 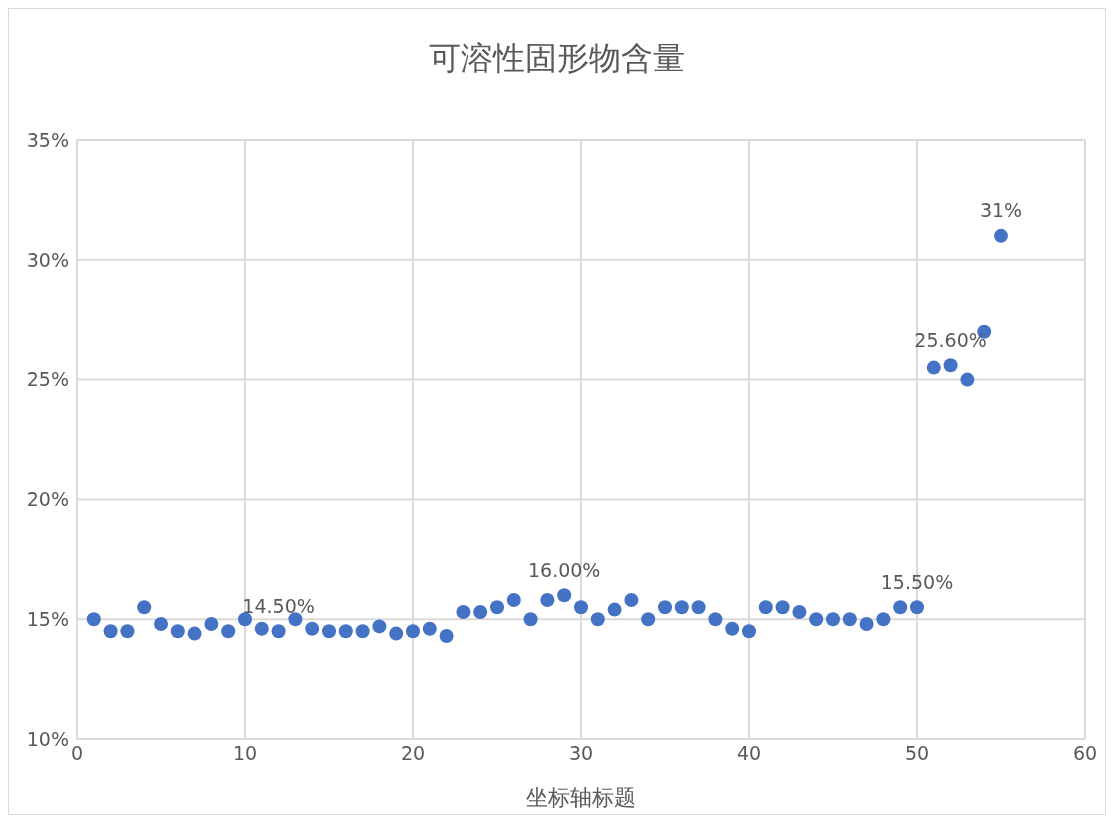 I want to click on y-tick-label: 25%, so click(x=47, y=379).